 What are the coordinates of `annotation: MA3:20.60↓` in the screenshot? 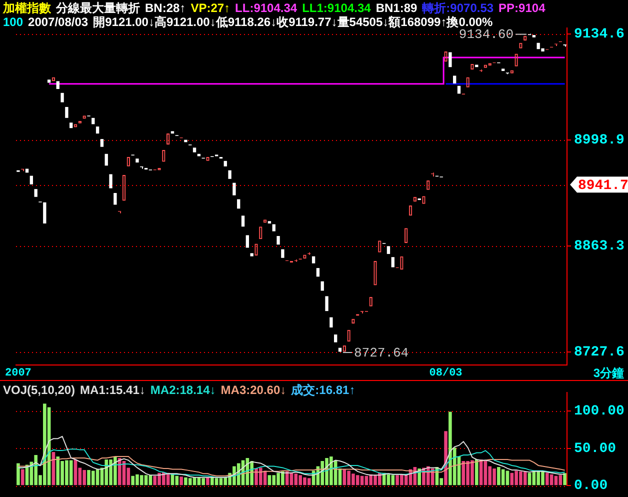 It's located at (253, 390).